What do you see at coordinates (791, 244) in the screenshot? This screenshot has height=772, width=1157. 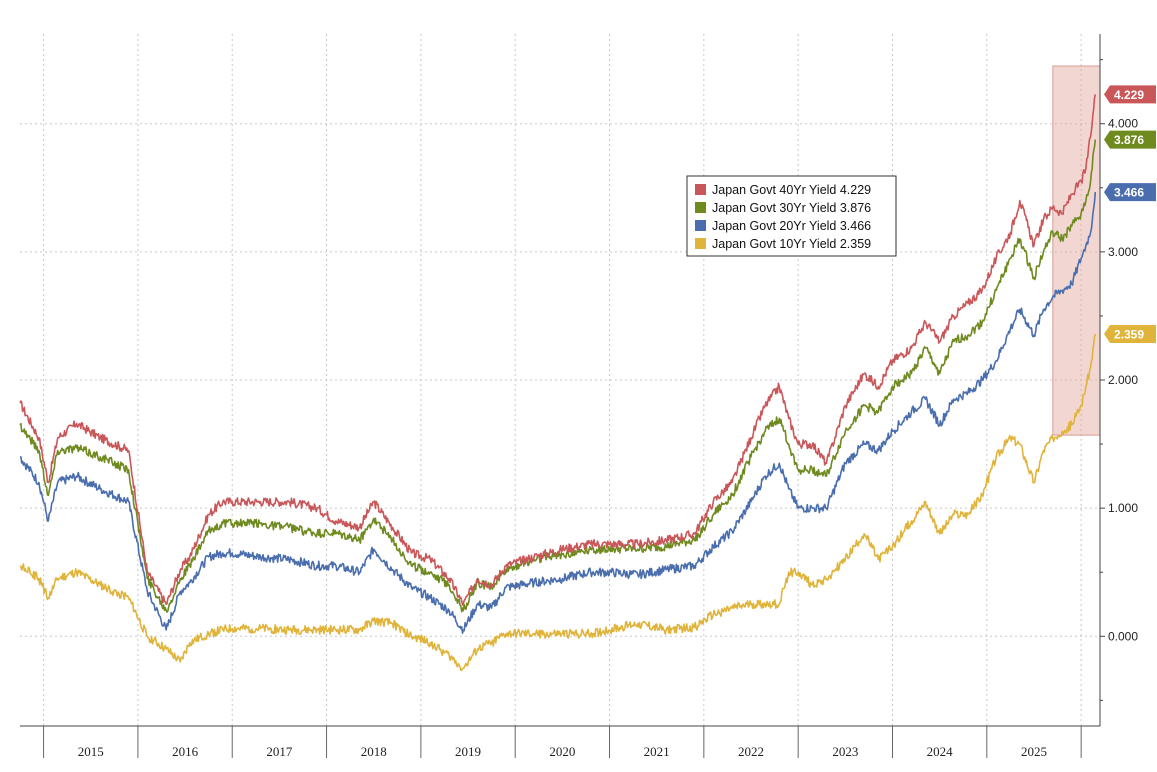 I see `legend-entry: Japan Govt 10Yr Yield 2.359` at bounding box center [791, 244].